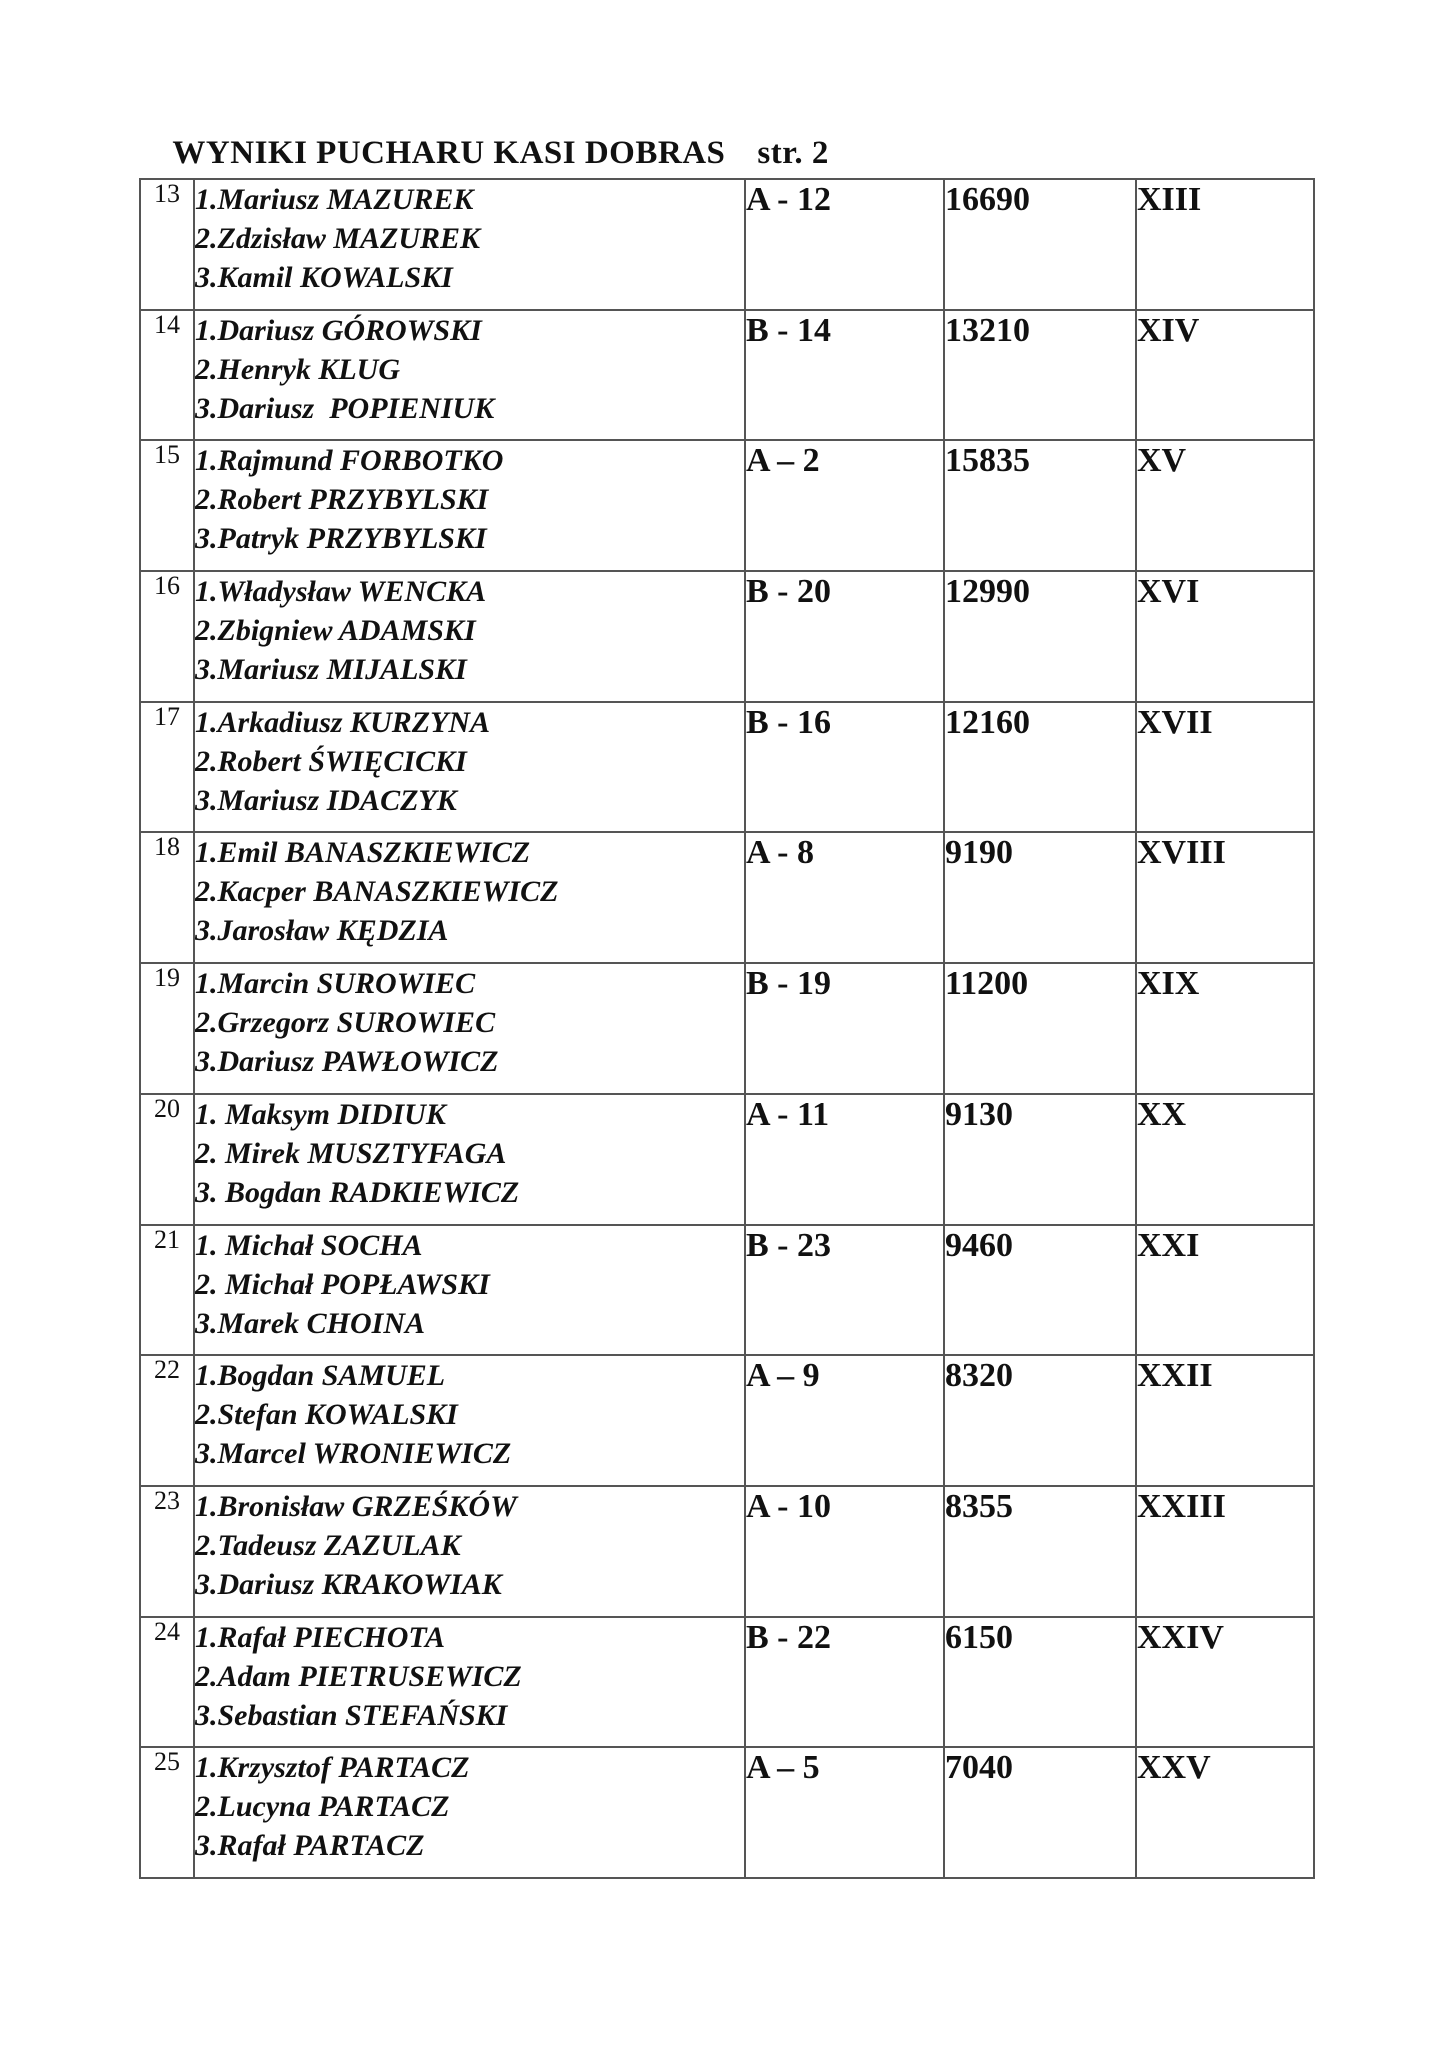 Image resolution: width=1448 pixels, height=2048 pixels. What do you see at coordinates (326, 800) in the screenshot?
I see `team-member-name: 3.Mariusz IDACZYK` at bounding box center [326, 800].